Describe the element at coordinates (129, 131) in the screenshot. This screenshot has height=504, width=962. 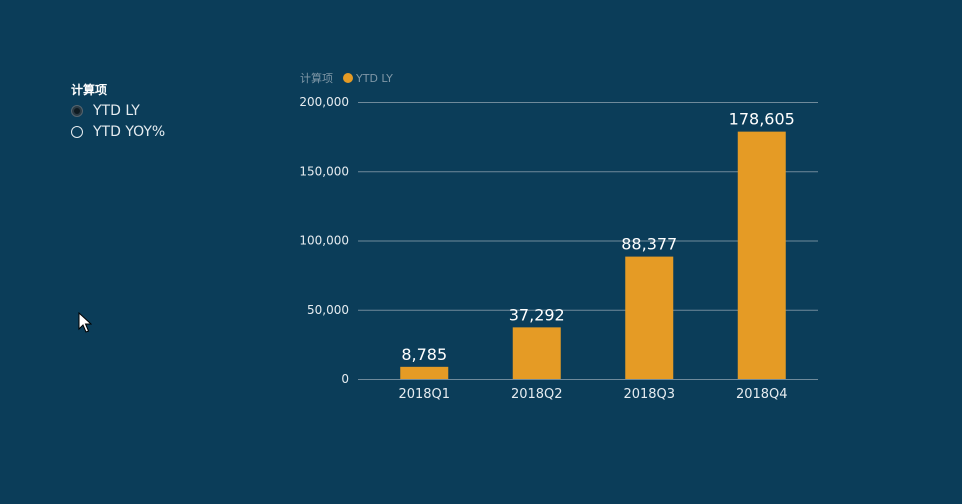
I see `slicer-option-label: YTD YOY%` at that location.